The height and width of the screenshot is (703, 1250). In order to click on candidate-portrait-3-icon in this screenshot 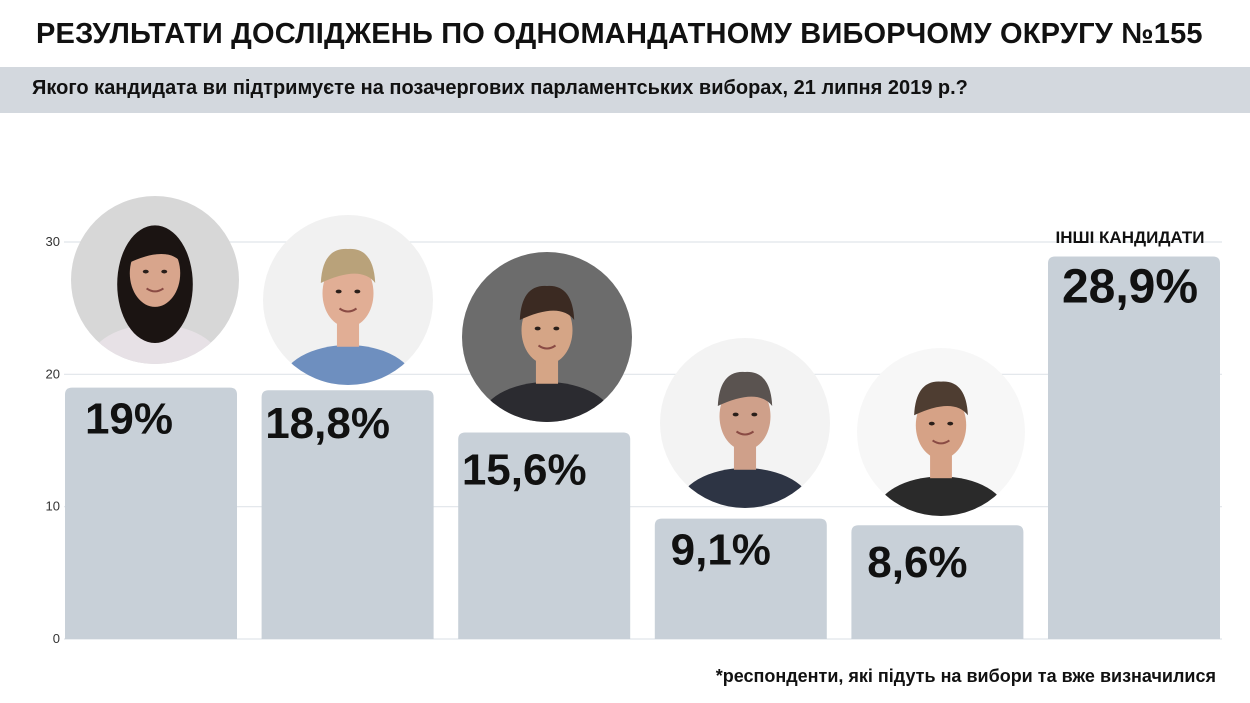, I will do `click(547, 337)`.